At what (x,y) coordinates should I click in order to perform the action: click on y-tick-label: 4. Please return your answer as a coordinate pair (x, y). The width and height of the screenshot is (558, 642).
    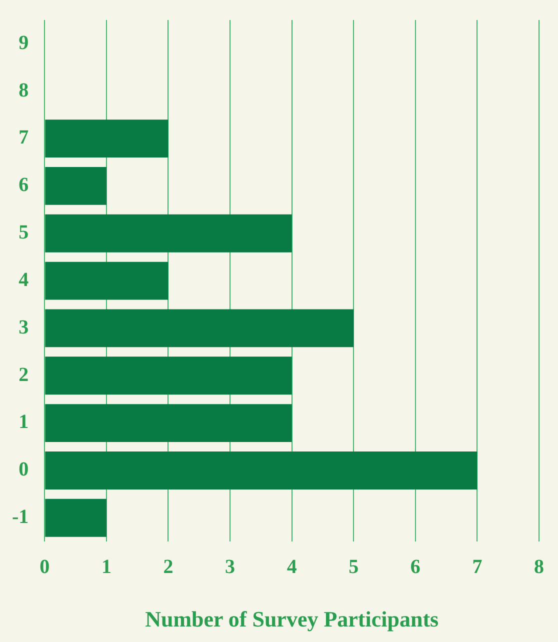
    Looking at the image, I should click on (23, 279).